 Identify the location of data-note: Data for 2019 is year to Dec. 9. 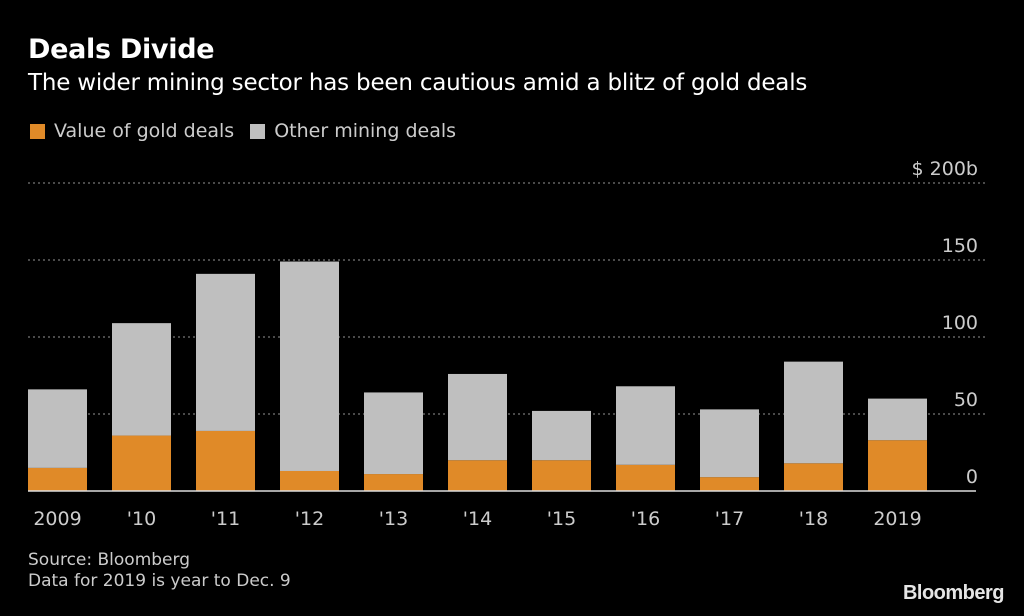
(159, 581).